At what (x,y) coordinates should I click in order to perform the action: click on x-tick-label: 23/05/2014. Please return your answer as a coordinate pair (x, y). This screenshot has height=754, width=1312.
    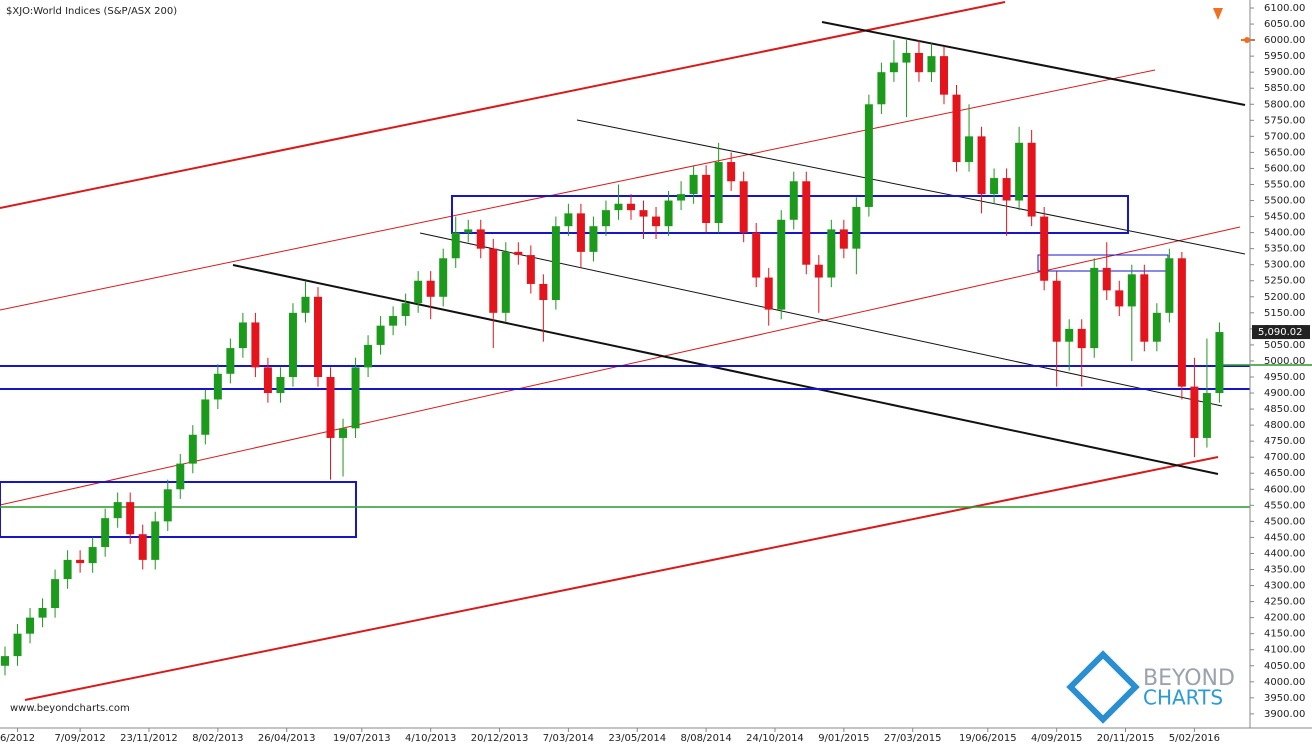
    Looking at the image, I should click on (637, 738).